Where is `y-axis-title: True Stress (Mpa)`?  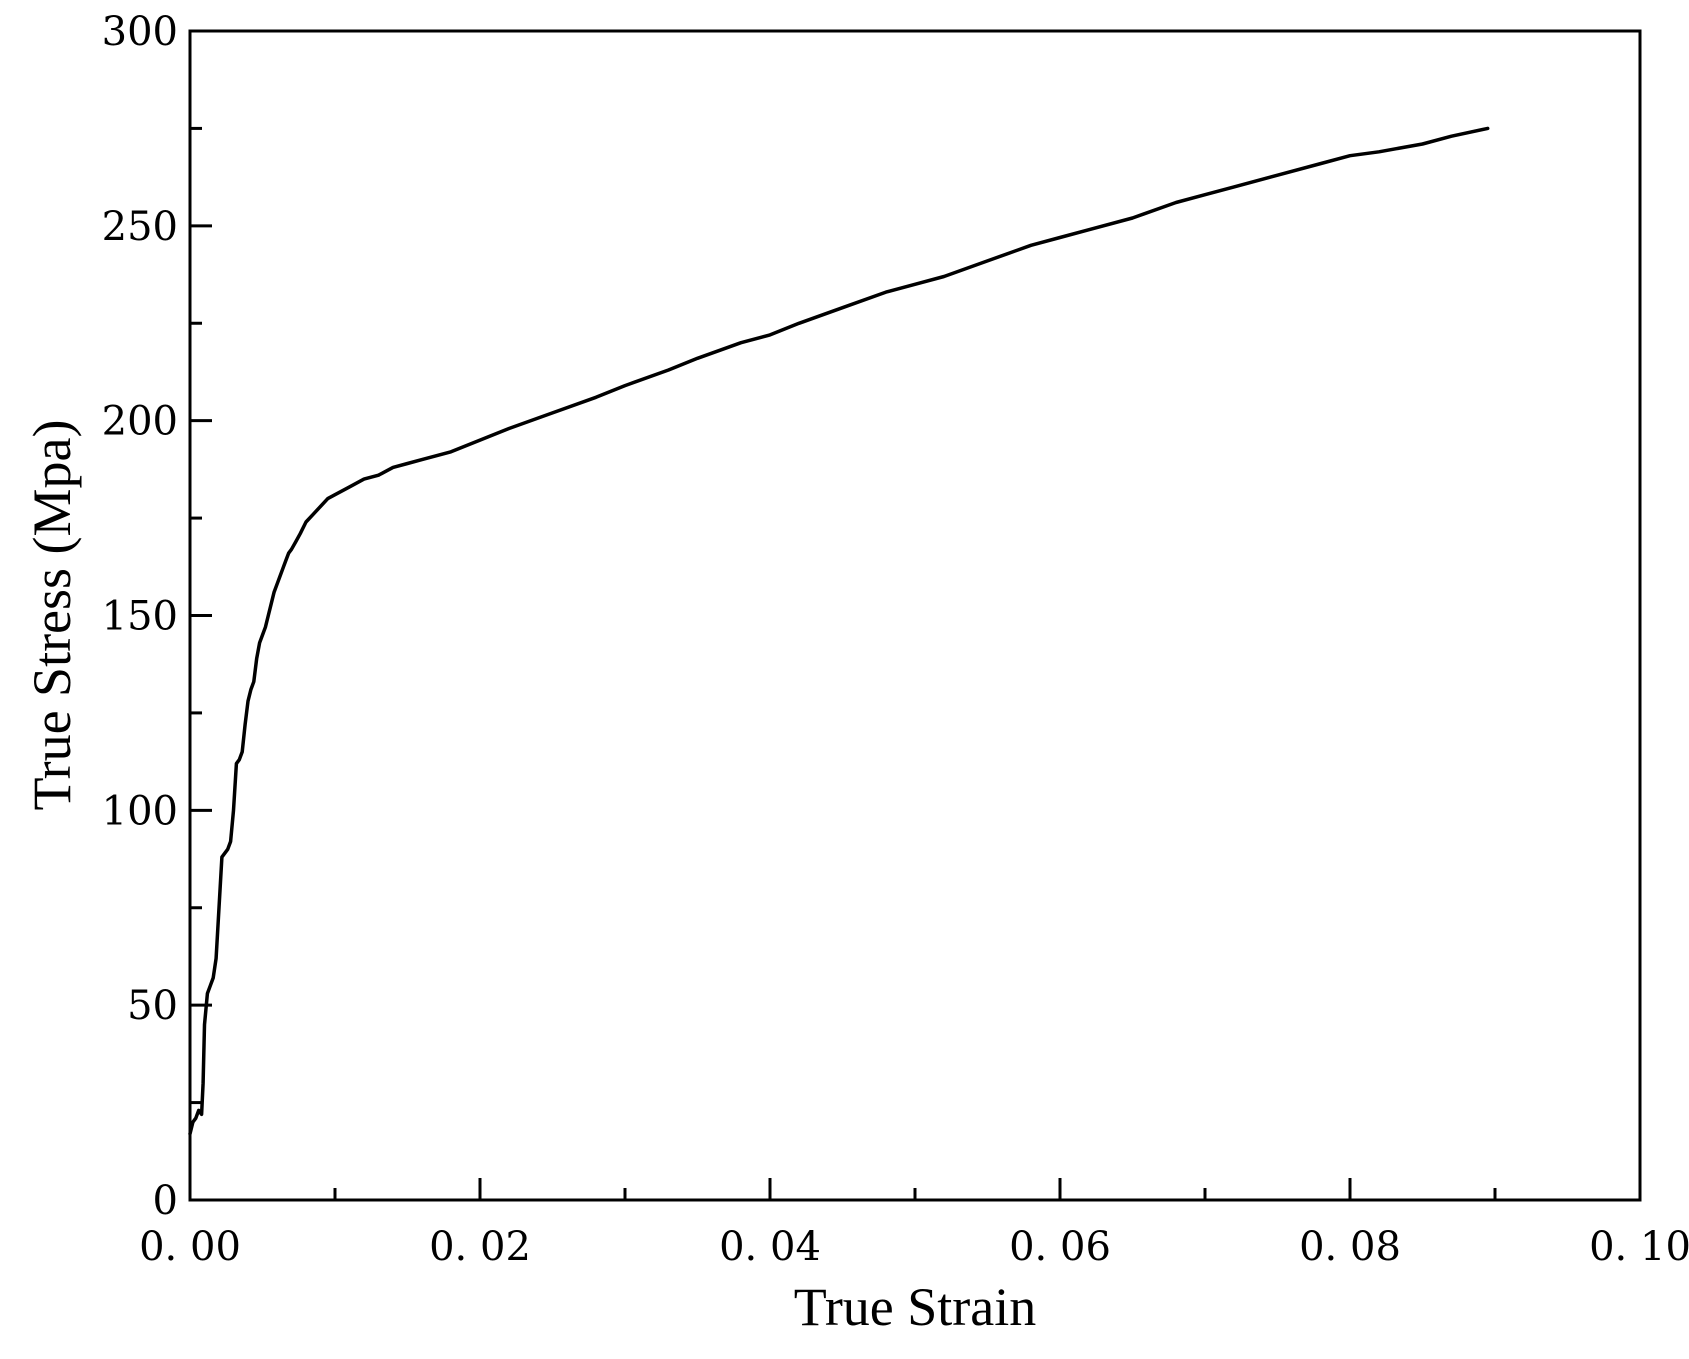
y-axis-title: True Stress (Mpa) is located at coordinates (52, 615).